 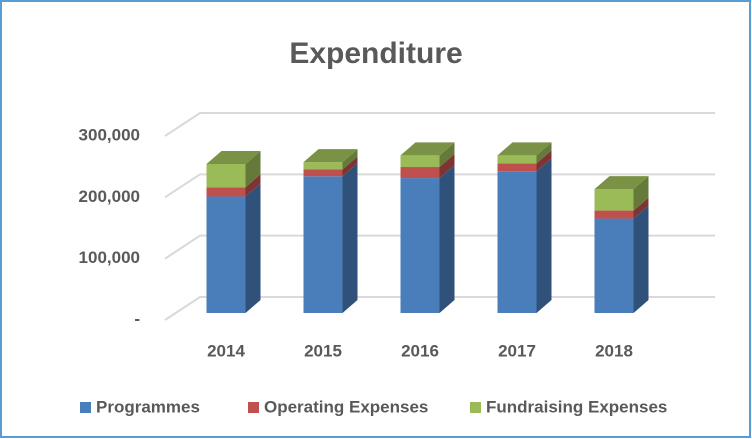 What do you see at coordinates (137, 318) in the screenshot?
I see `y-tick-label: -` at bounding box center [137, 318].